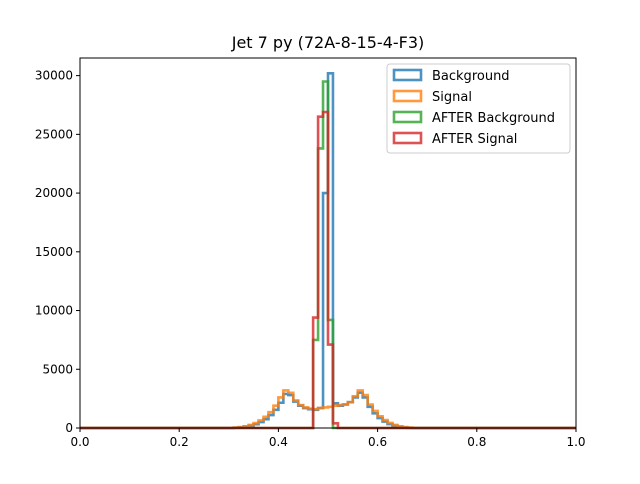  I want to click on y-tick-label: 0, so click(69, 428).